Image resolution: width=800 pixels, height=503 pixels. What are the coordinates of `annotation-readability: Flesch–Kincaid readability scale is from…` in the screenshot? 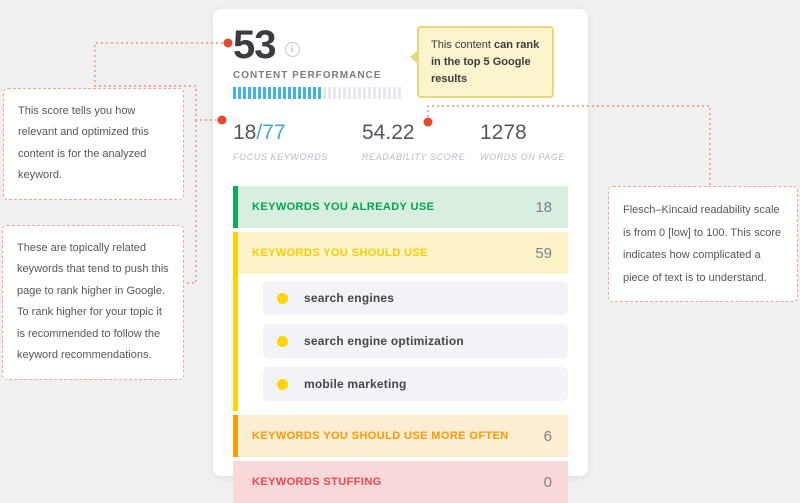 It's located at (703, 244).